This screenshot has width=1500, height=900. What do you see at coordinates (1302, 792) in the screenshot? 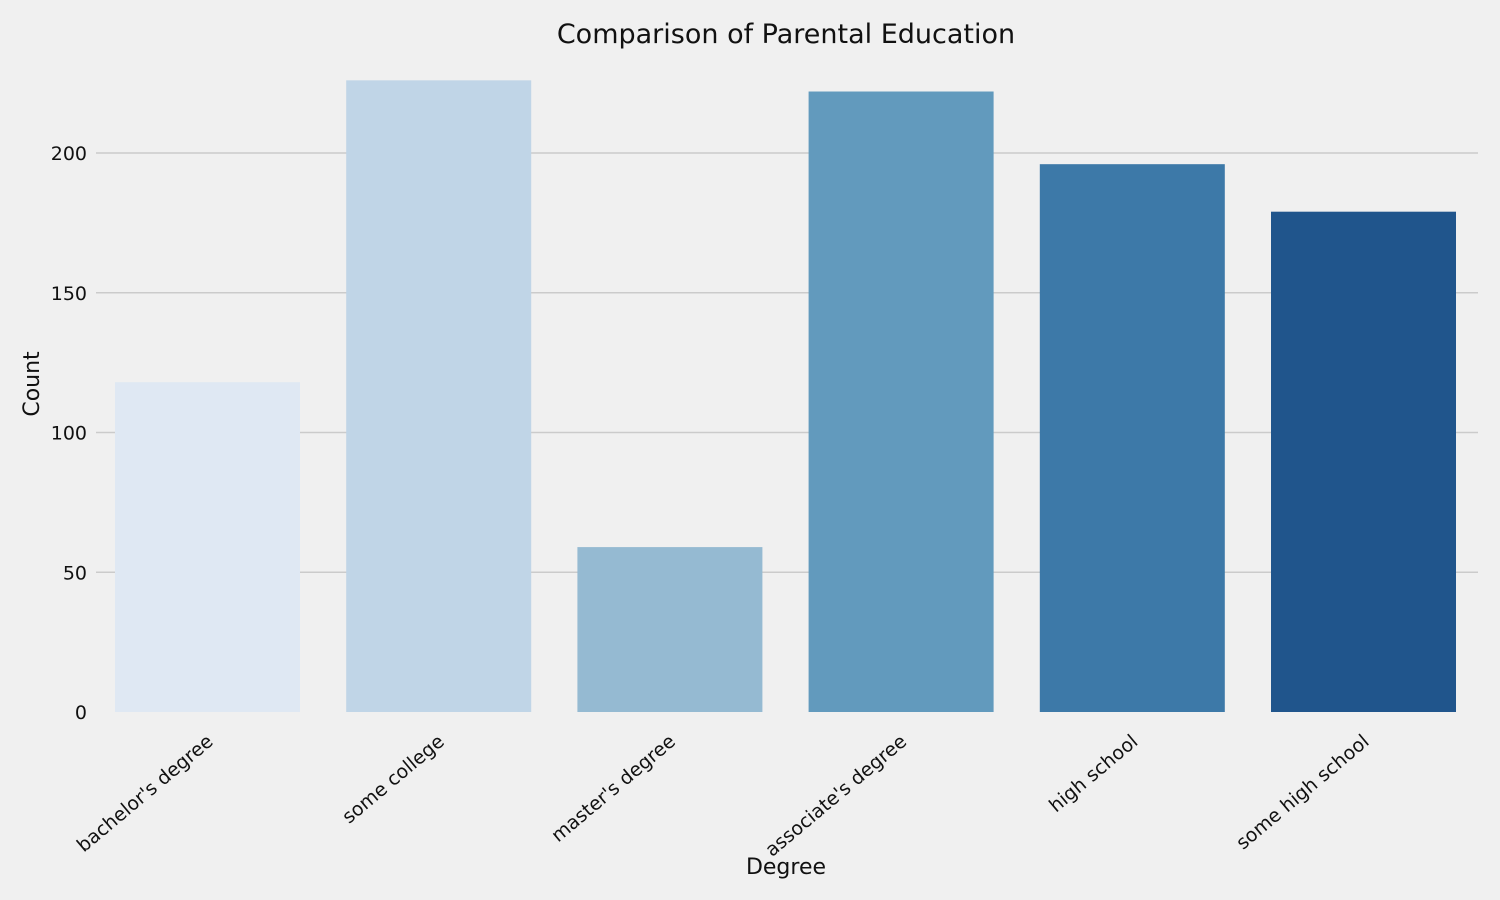
I see `x-tick-label: some high school` at bounding box center [1302, 792].